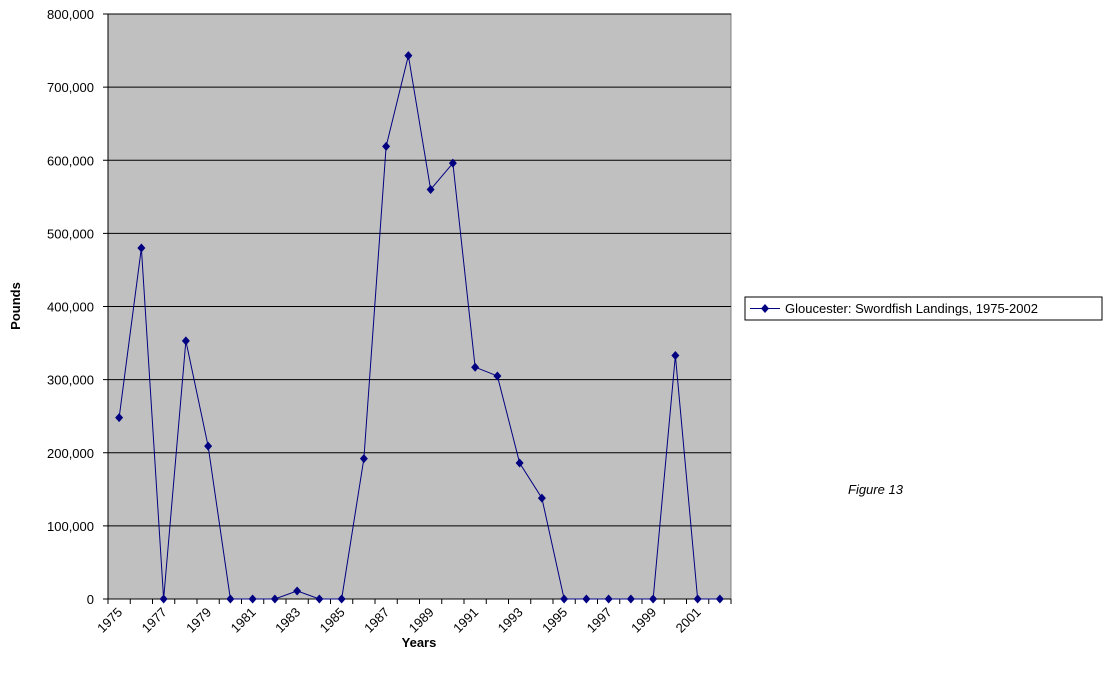  I want to click on y-tick-label: 300,000, so click(70, 380).